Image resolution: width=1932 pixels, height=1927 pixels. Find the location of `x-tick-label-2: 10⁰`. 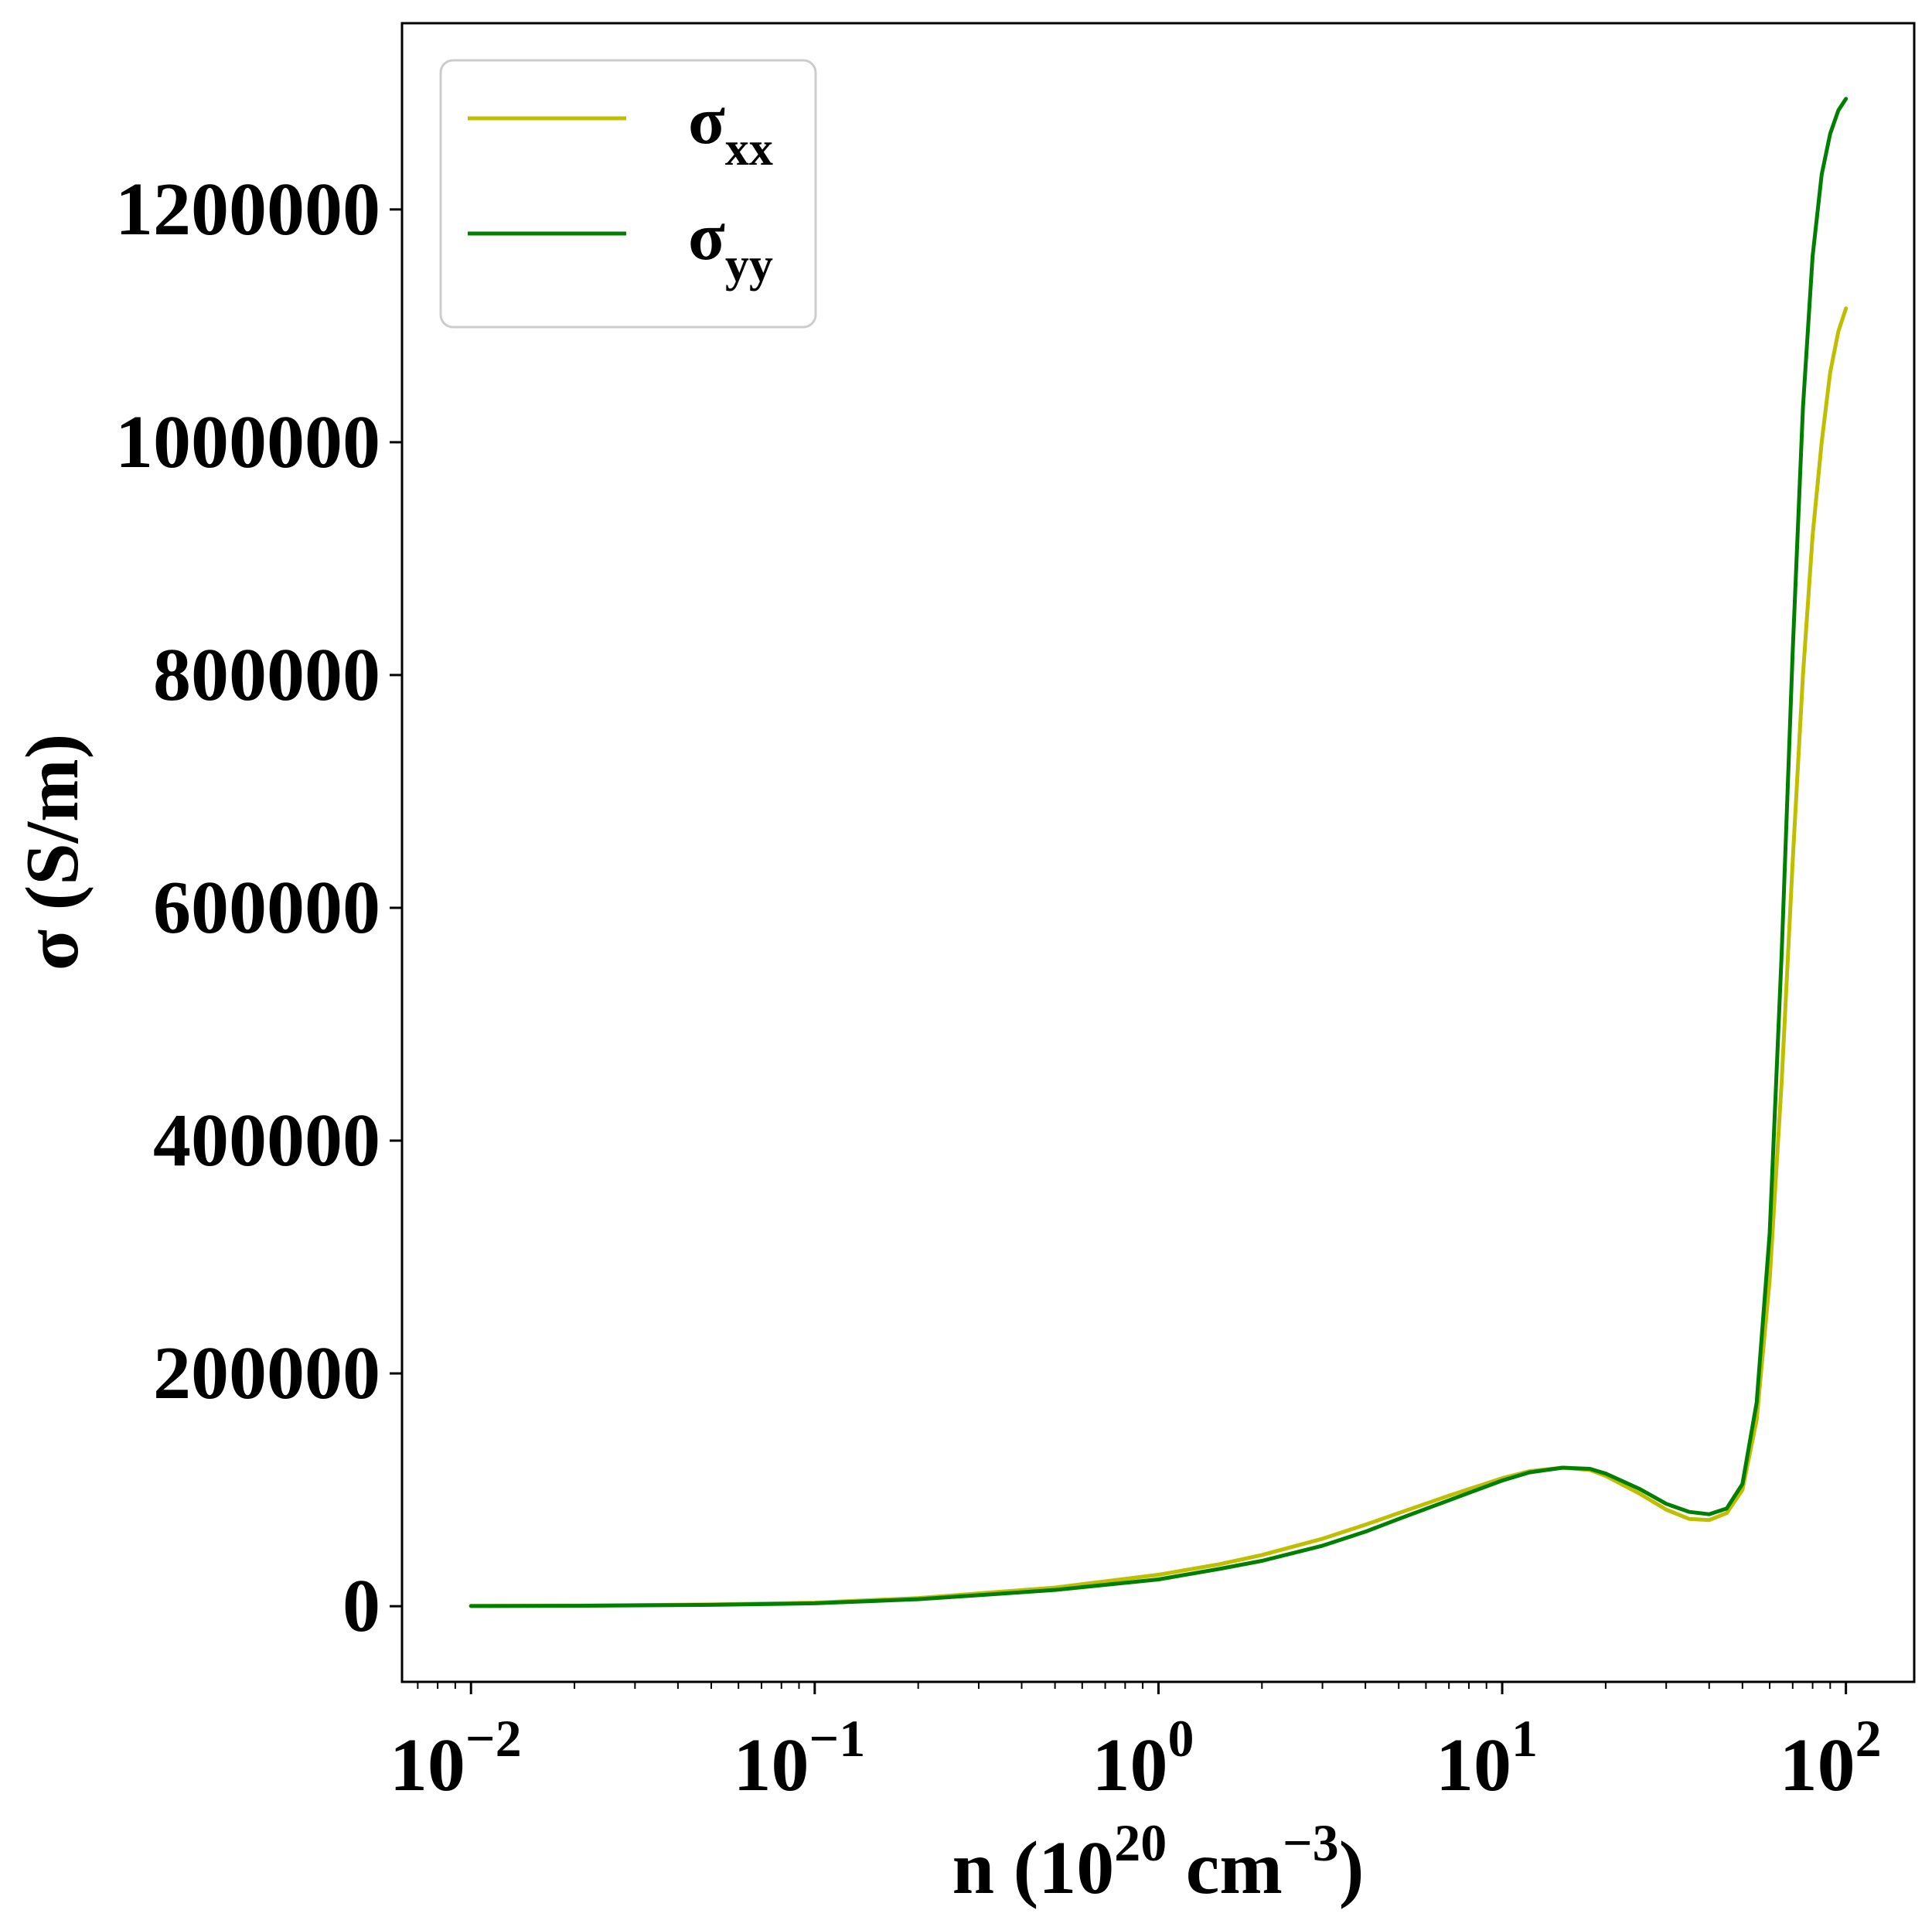

x-tick-label-2: 10⁰ is located at coordinates (1143, 1758).